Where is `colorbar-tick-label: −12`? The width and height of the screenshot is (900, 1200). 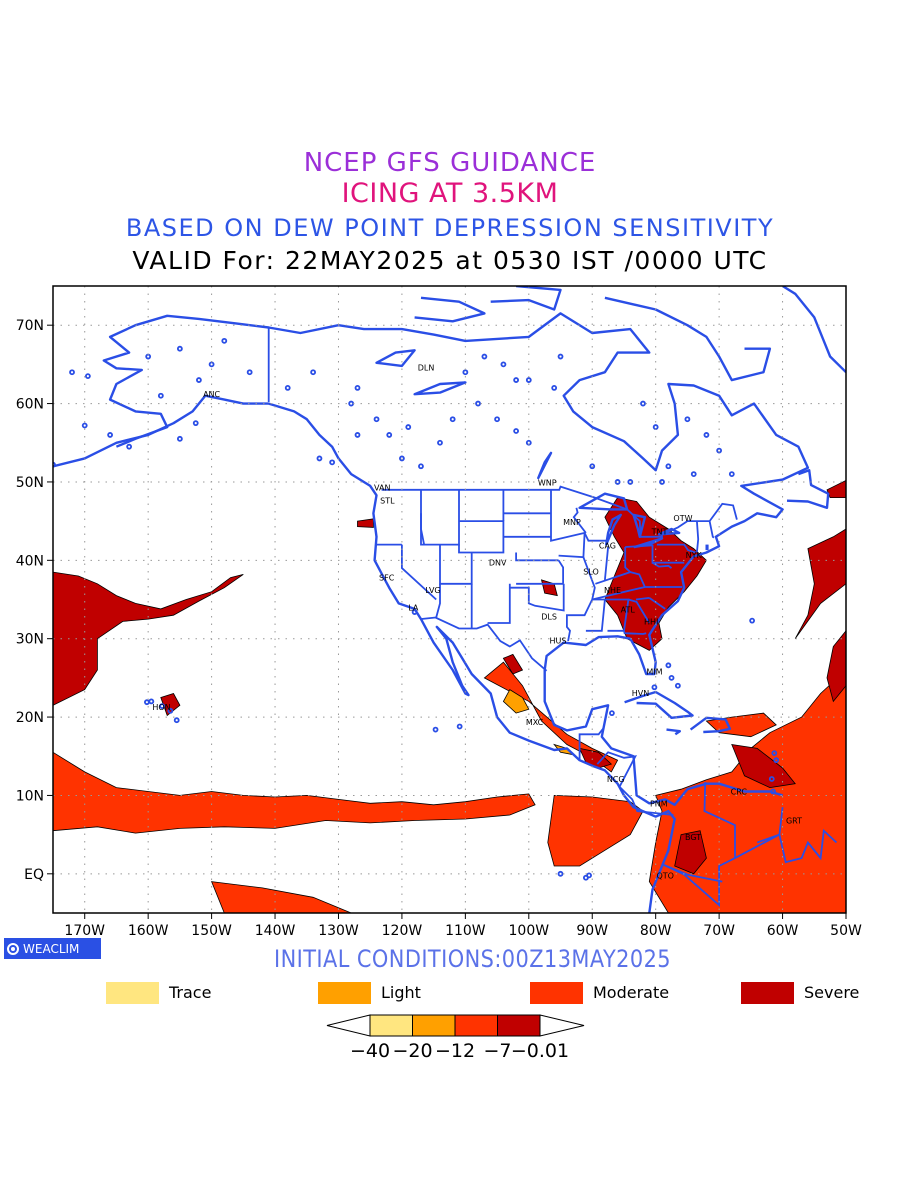
colorbar-tick-label: −12 is located at coordinates (455, 1051).